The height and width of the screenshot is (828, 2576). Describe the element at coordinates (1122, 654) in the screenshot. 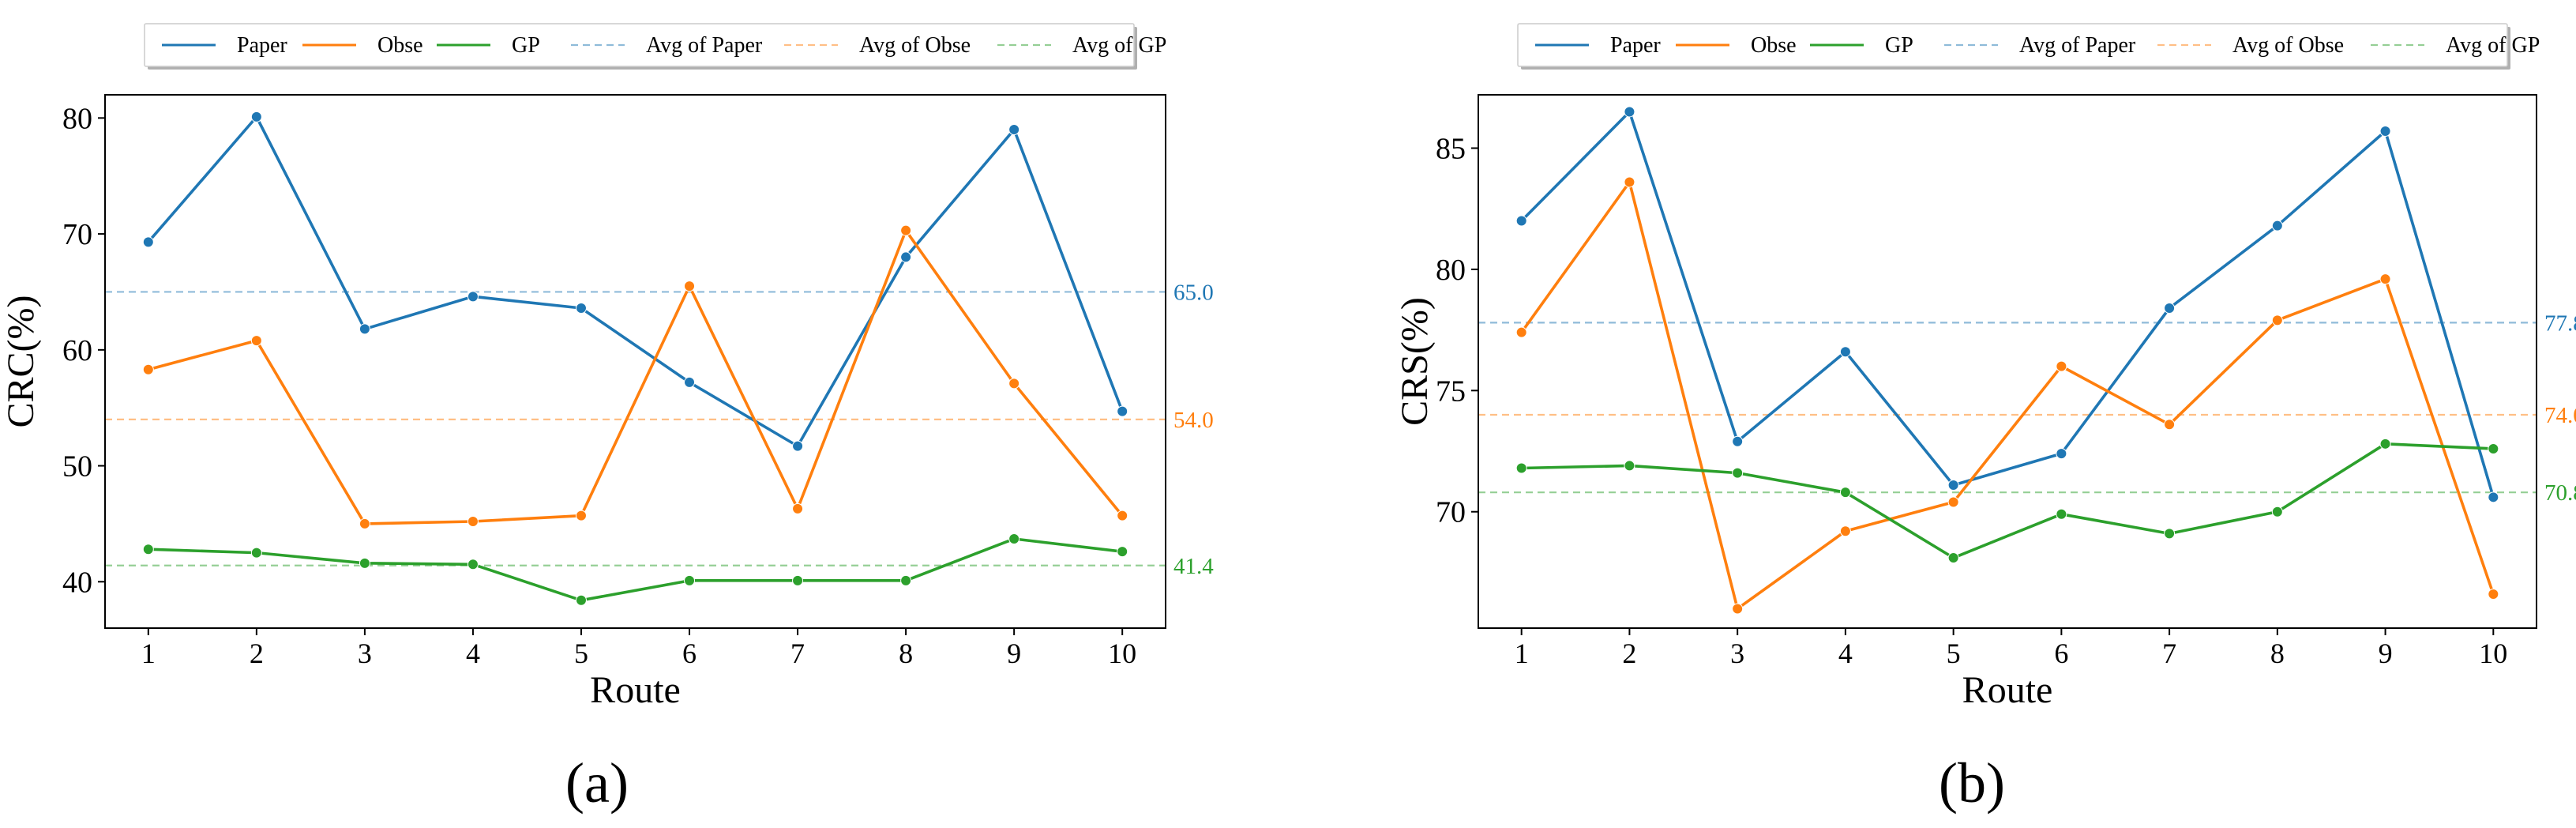

I see `x-tick-label: 10` at that location.